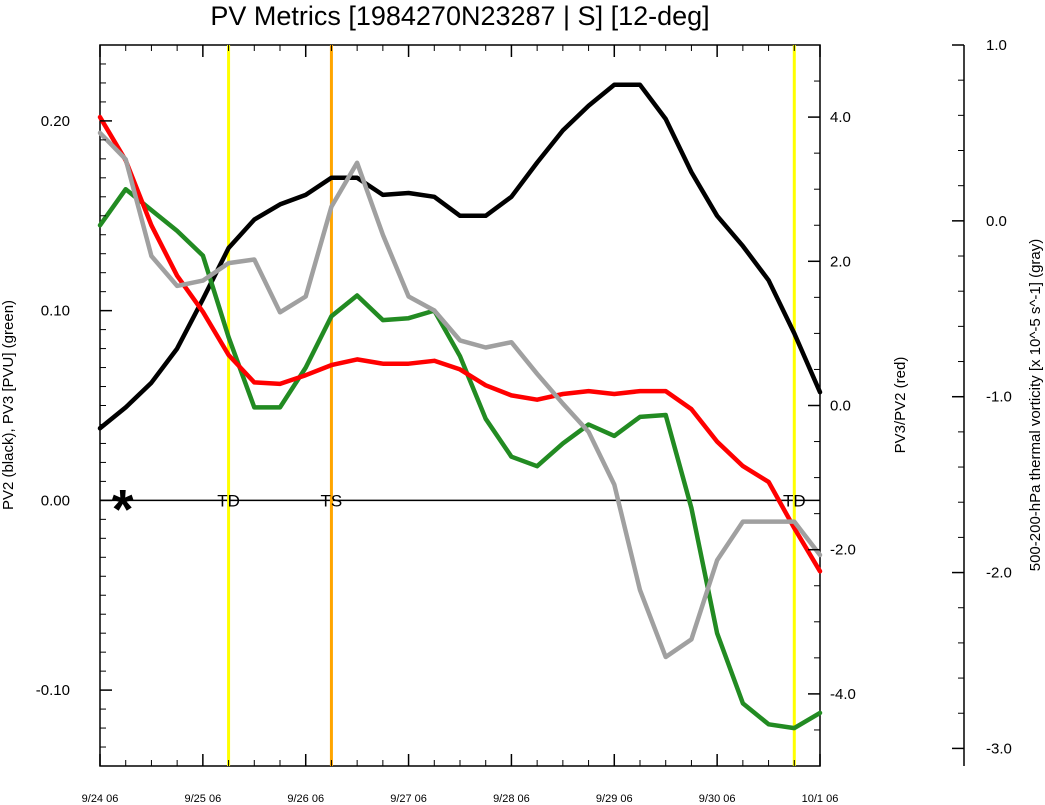  What do you see at coordinates (999, 397) in the screenshot?
I see `right-tick-label: -1.0` at bounding box center [999, 397].